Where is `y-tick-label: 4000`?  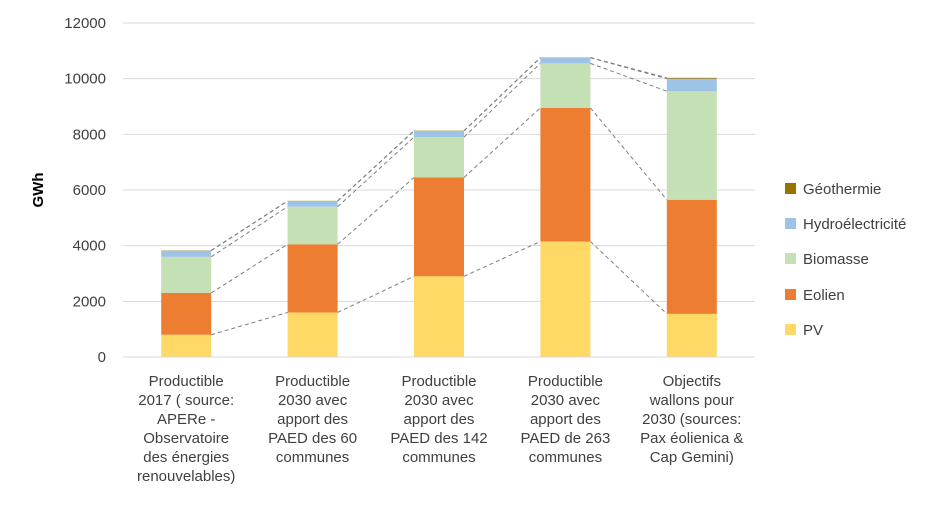
y-tick-label: 4000 is located at coordinates (89, 246).